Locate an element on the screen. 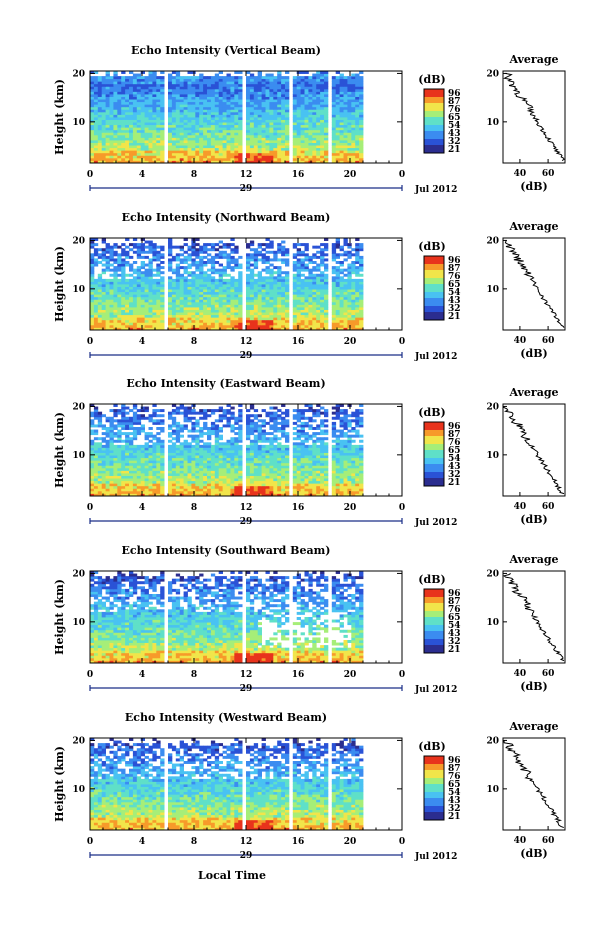  x-axis-label: Local Time is located at coordinates (232, 875).